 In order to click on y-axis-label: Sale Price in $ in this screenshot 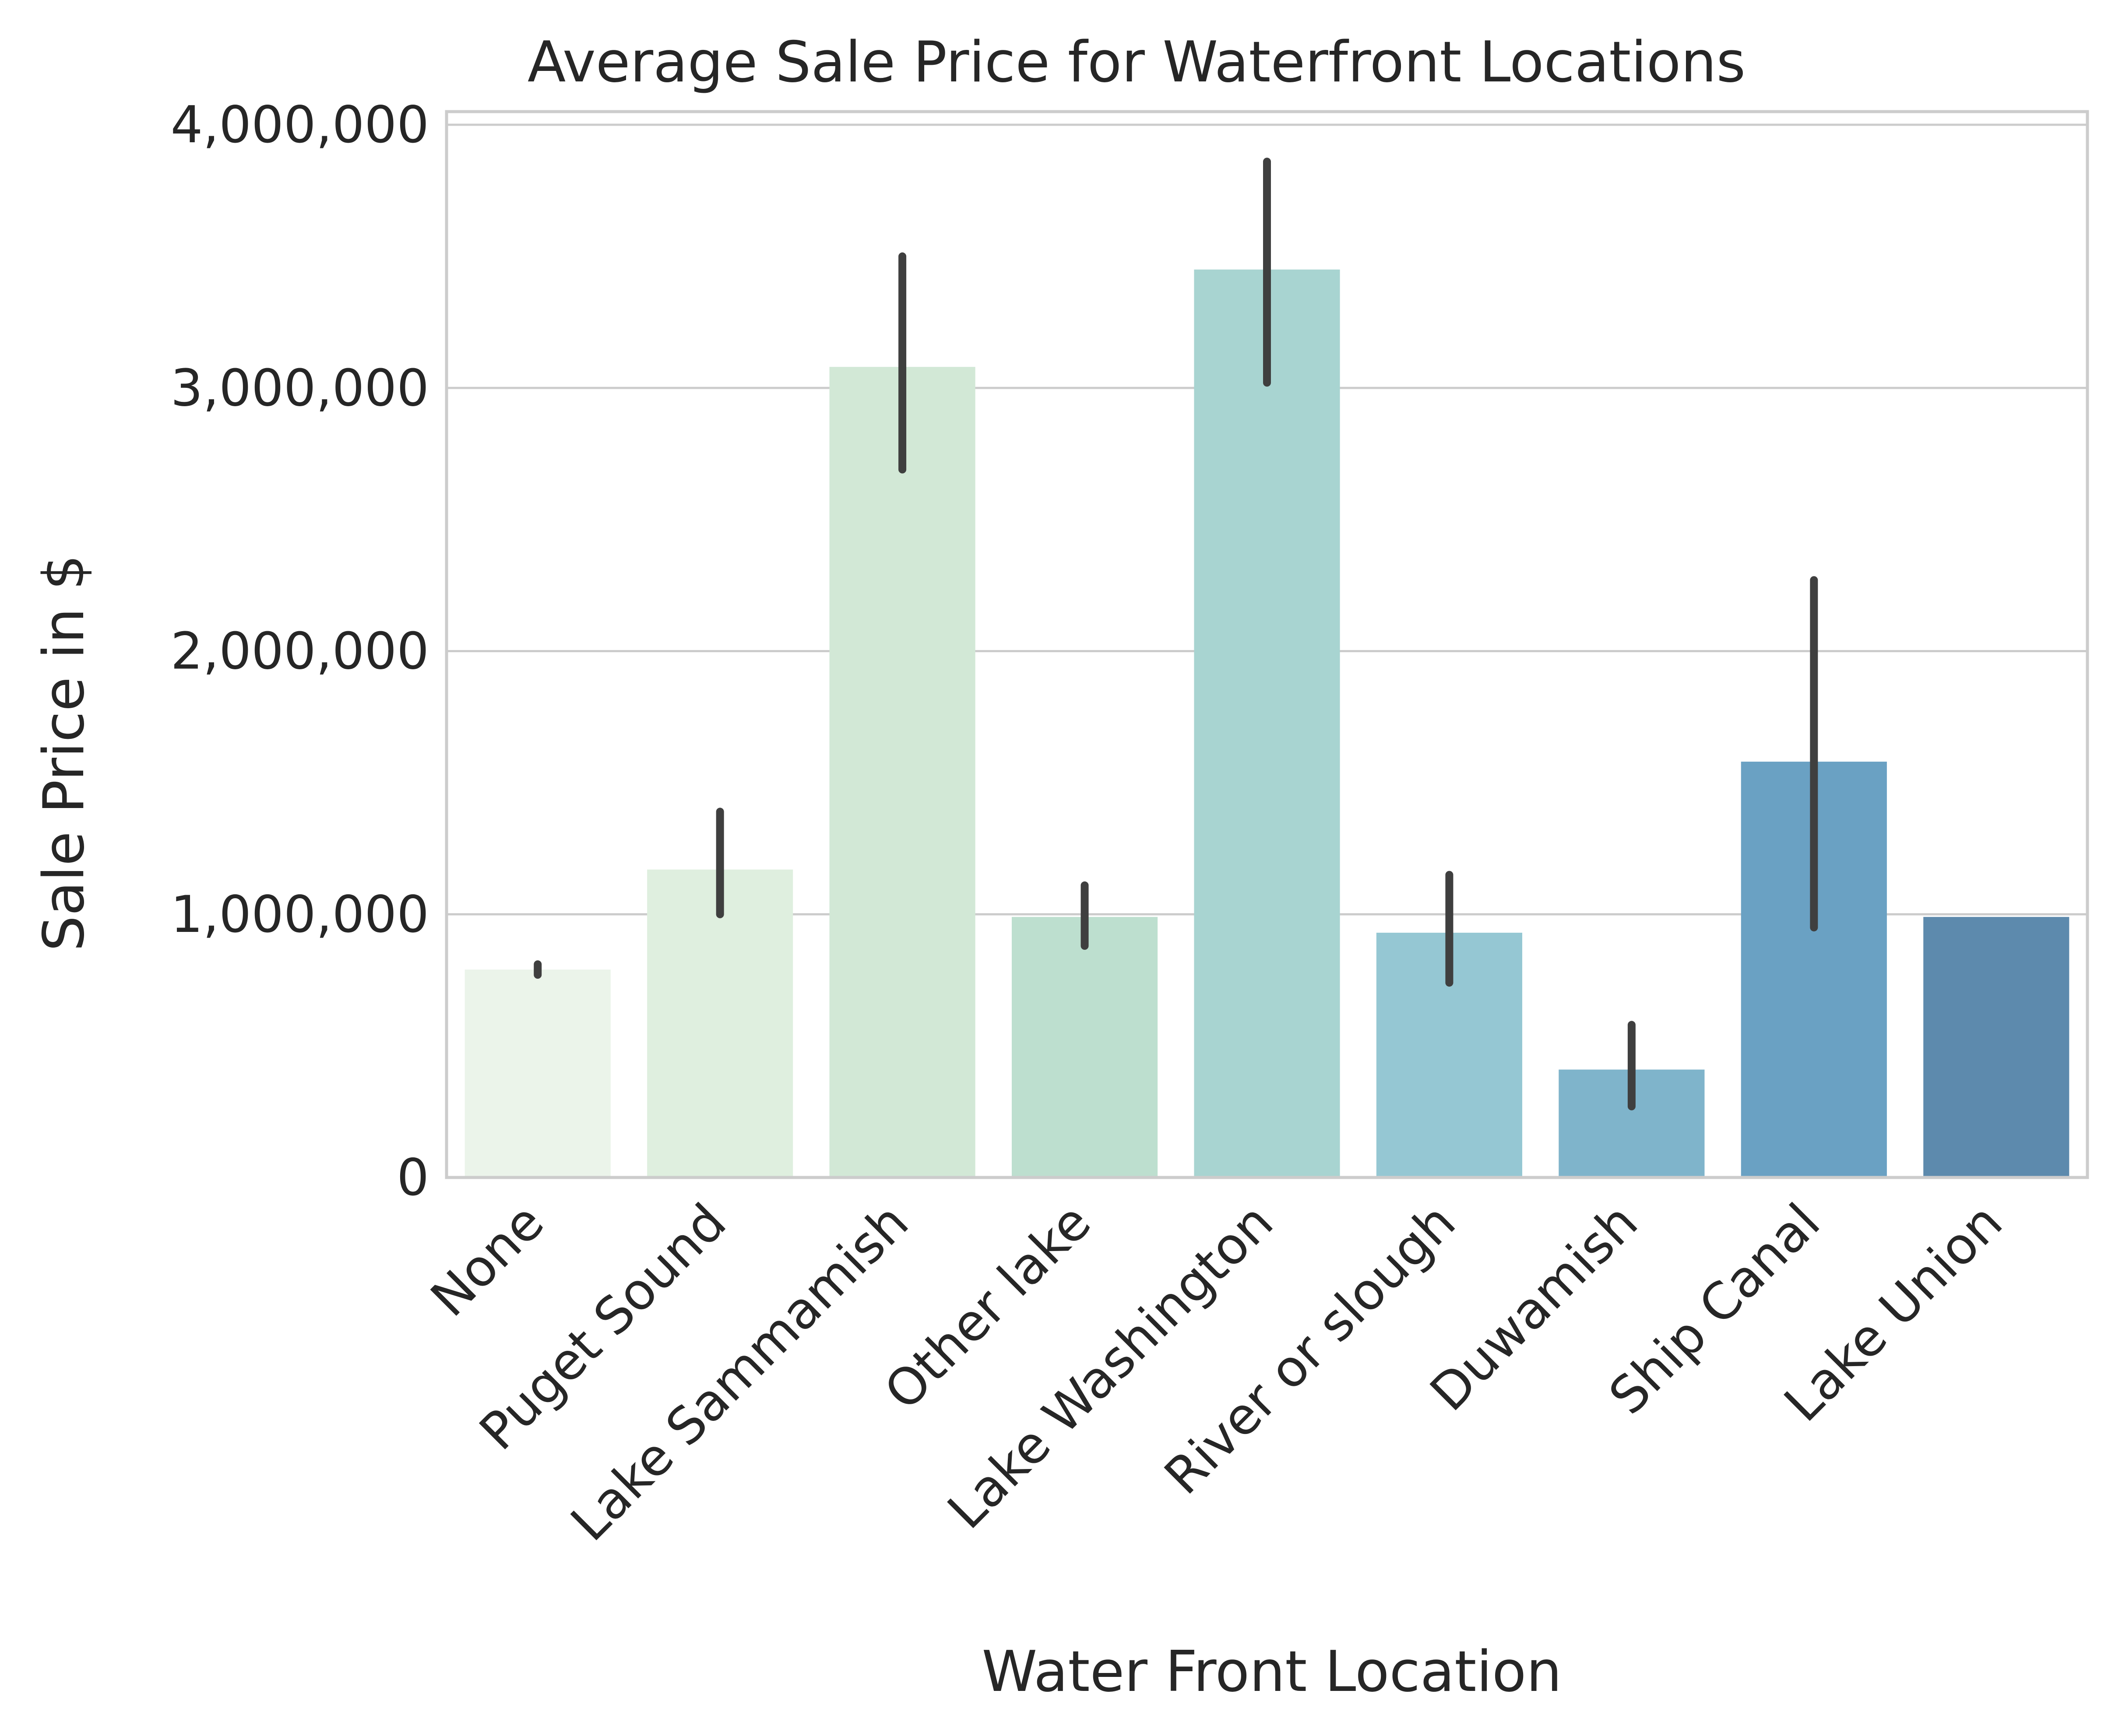, I will do `click(64, 753)`.